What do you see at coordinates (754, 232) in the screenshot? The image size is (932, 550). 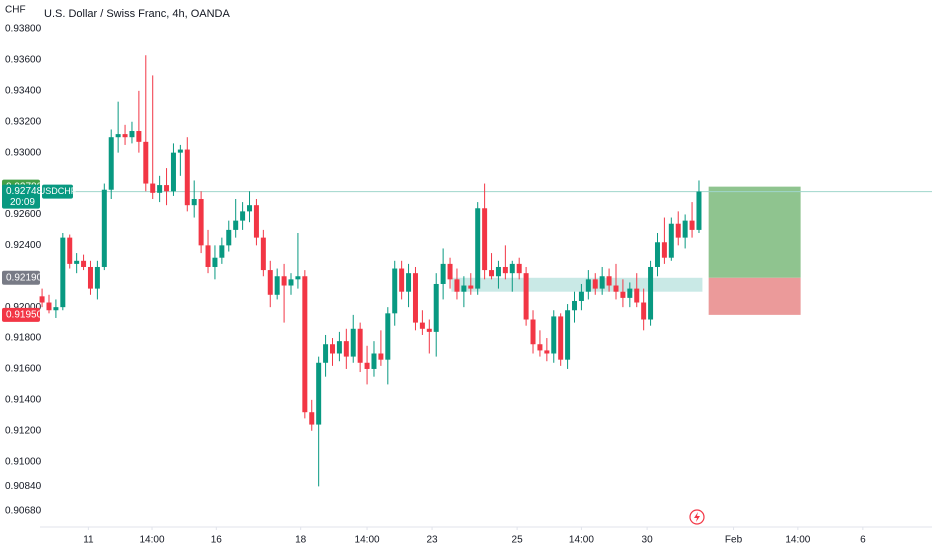 I see `position-profit` at bounding box center [754, 232].